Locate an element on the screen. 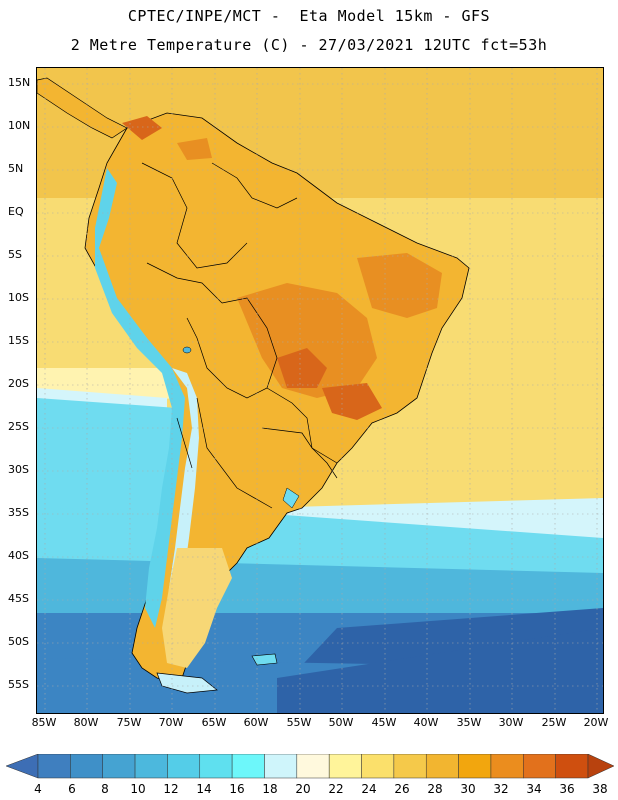 This screenshot has width=618, height=800. lat-label-40s: 40S is located at coordinates (18, 555).